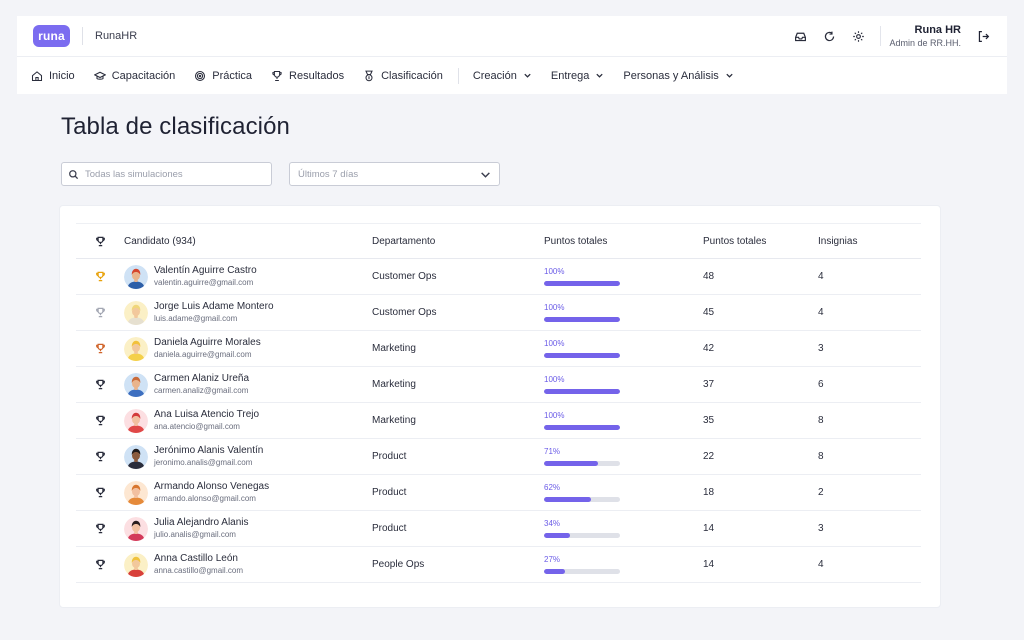 Image resolution: width=1024 pixels, height=640 pixels. What do you see at coordinates (195, 534) in the screenshot?
I see `candidate-email: julio.analis@gmail.com` at bounding box center [195, 534].